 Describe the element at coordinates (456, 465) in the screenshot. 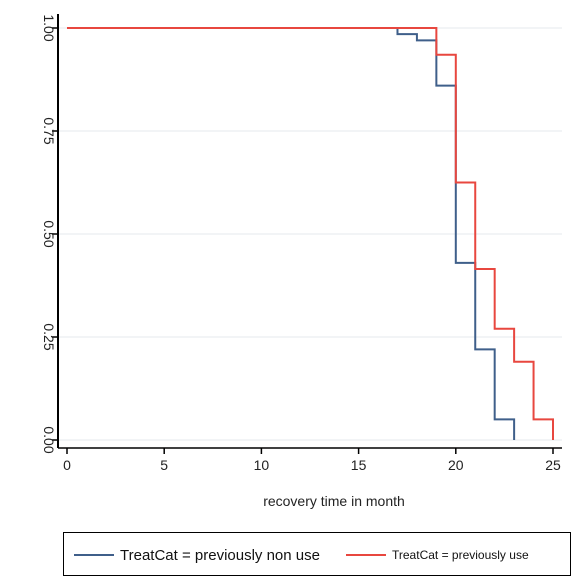

I see `x-tick-label: 20` at that location.